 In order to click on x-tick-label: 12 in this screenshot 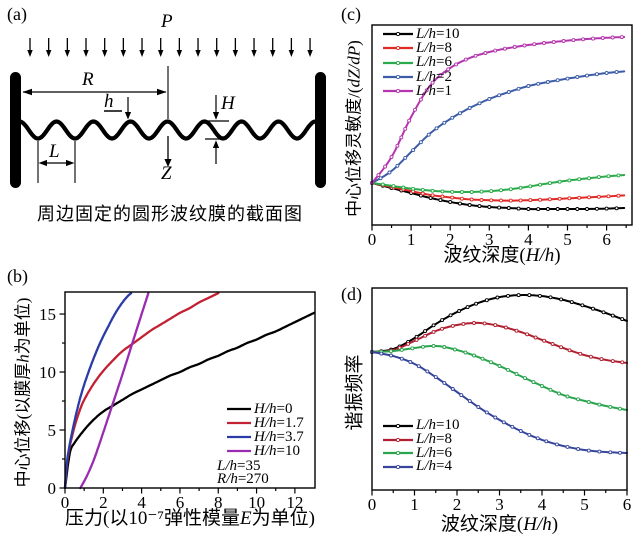, I will do `click(294, 502)`.